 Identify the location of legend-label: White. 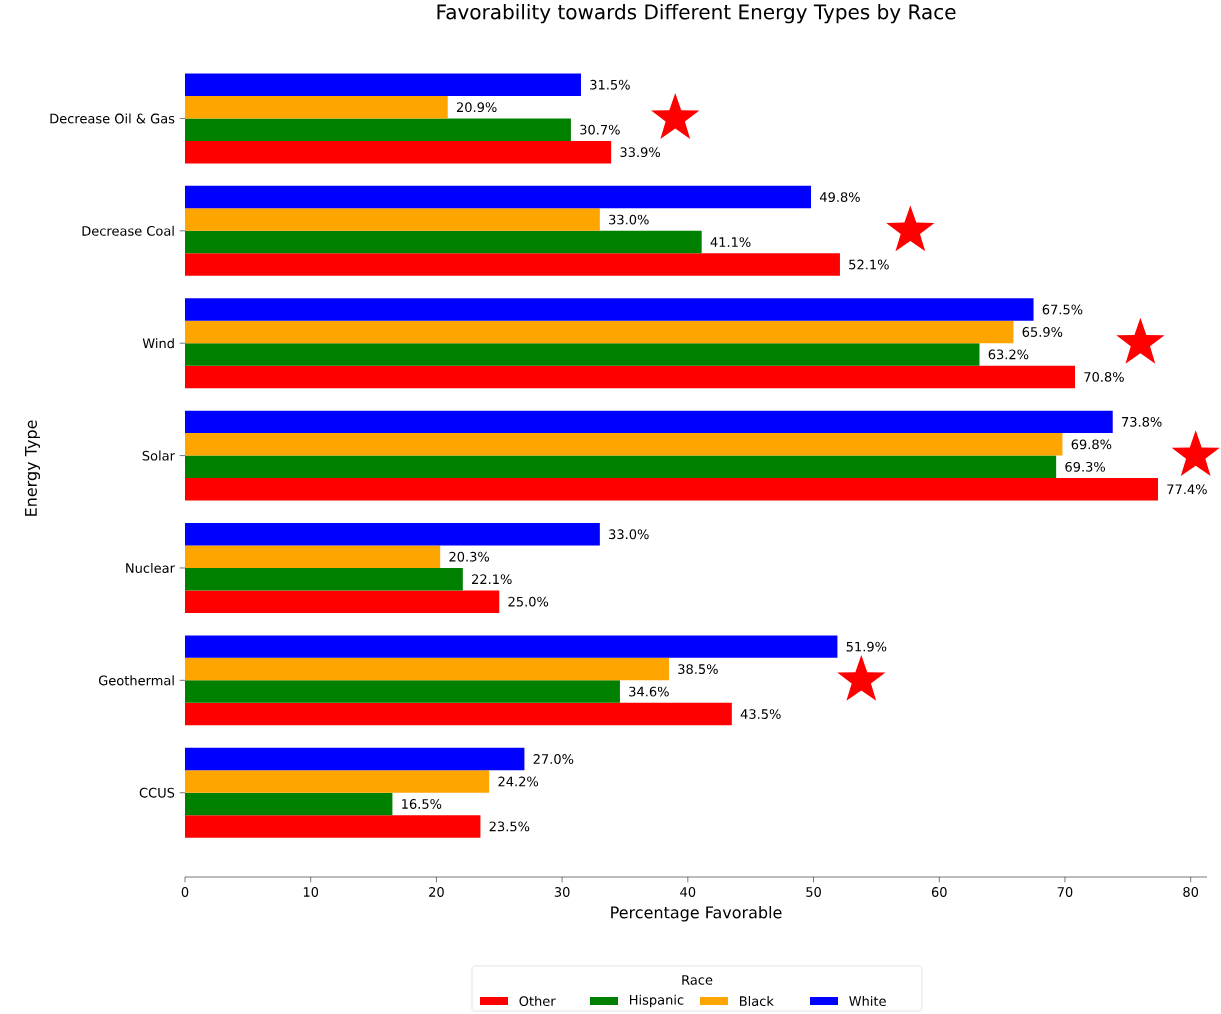
(867, 1001).